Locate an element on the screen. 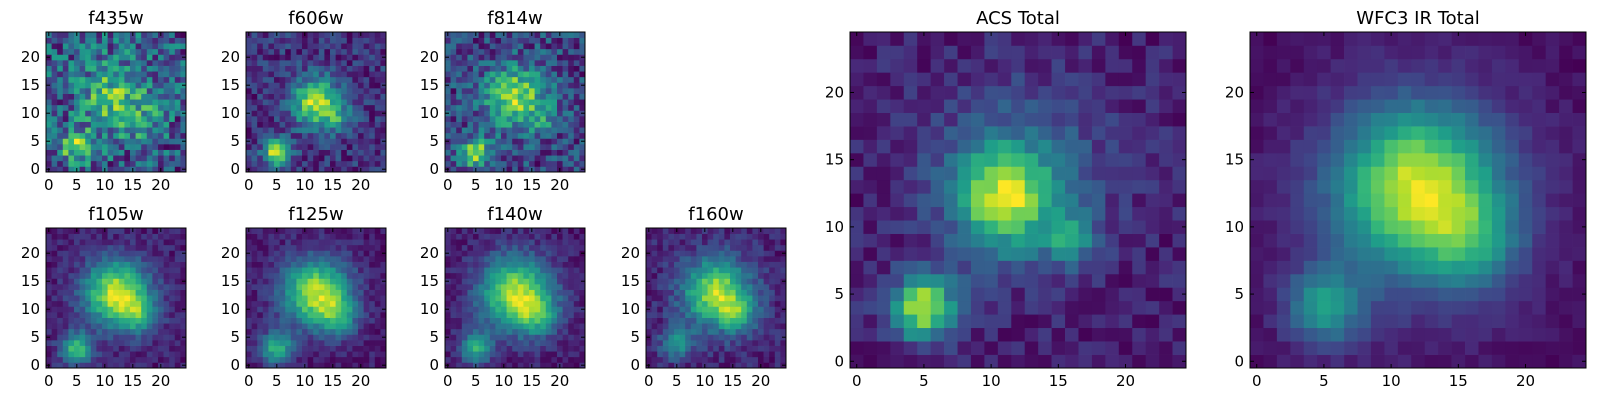  x-tick-label: 10 is located at coordinates (104, 381).